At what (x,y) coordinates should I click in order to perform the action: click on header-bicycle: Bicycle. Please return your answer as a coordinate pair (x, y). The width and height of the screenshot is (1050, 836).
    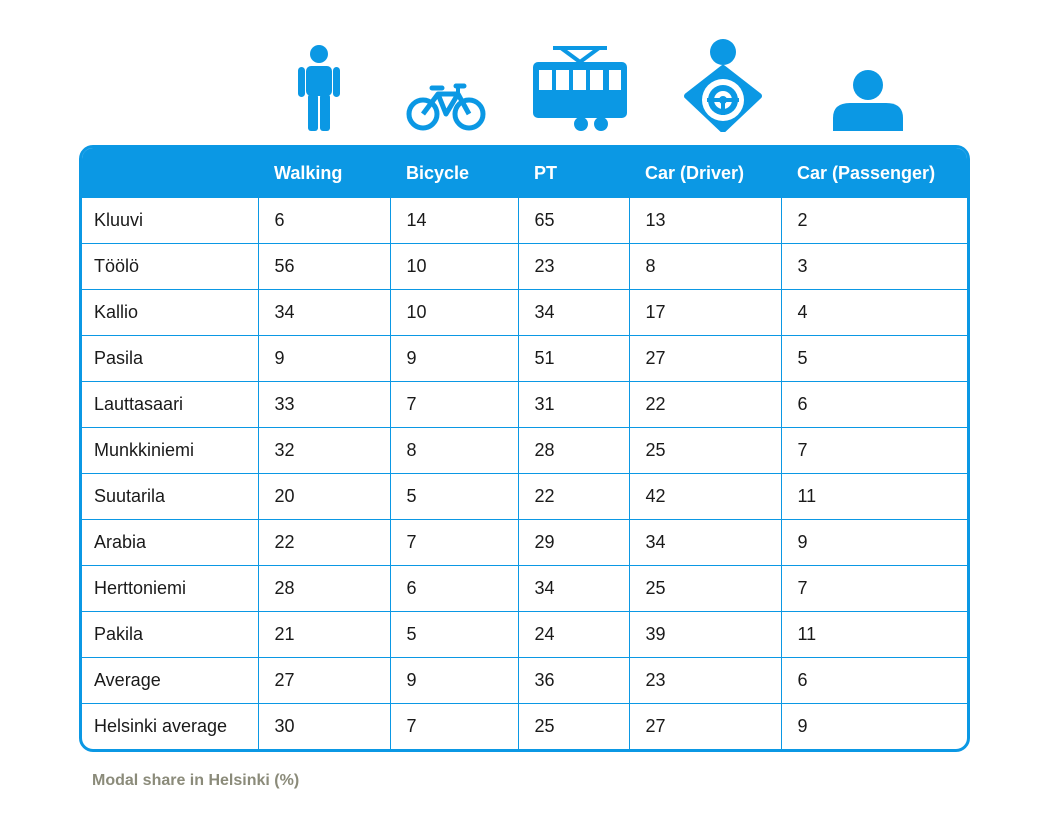
    Looking at the image, I should click on (454, 173).